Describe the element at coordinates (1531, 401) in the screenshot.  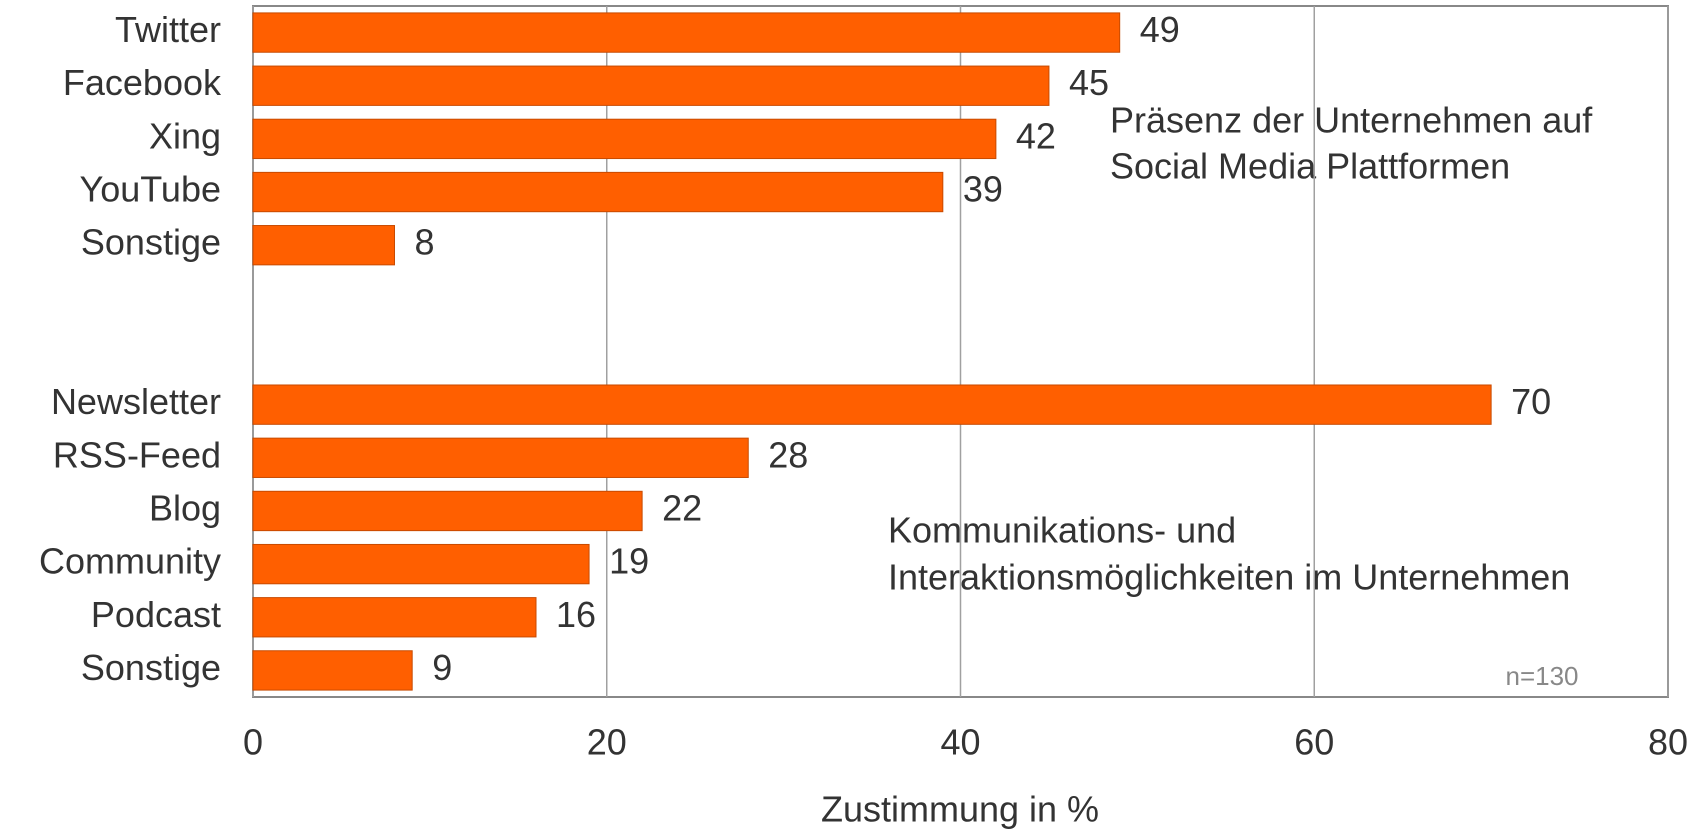
I see `value-label: 70` at that location.